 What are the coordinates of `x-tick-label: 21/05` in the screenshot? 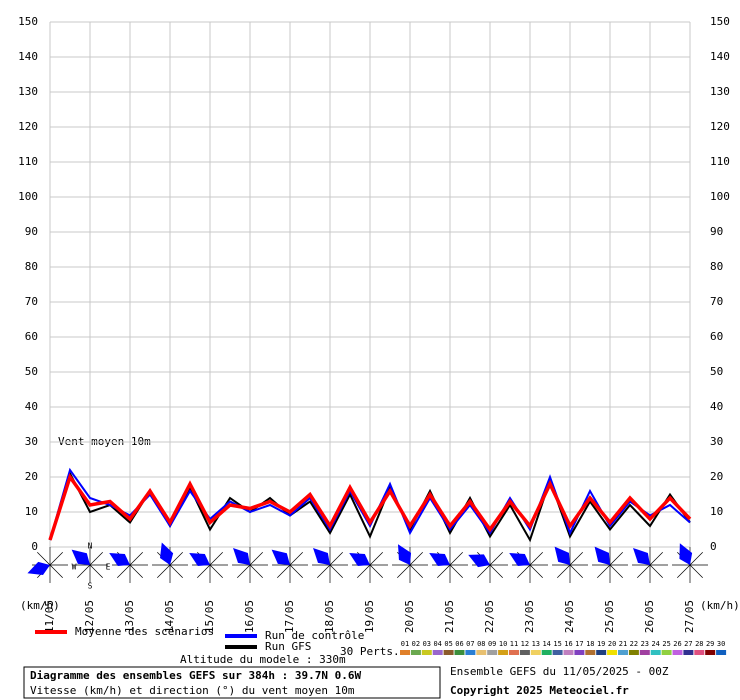 It's located at (449, 616).